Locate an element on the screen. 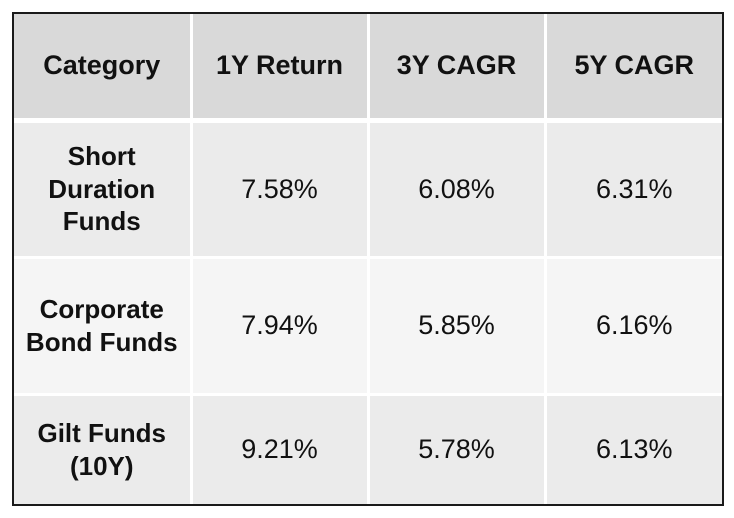 This screenshot has height=518, width=734. cagr-3y-cell: 5.78% is located at coordinates (457, 449).